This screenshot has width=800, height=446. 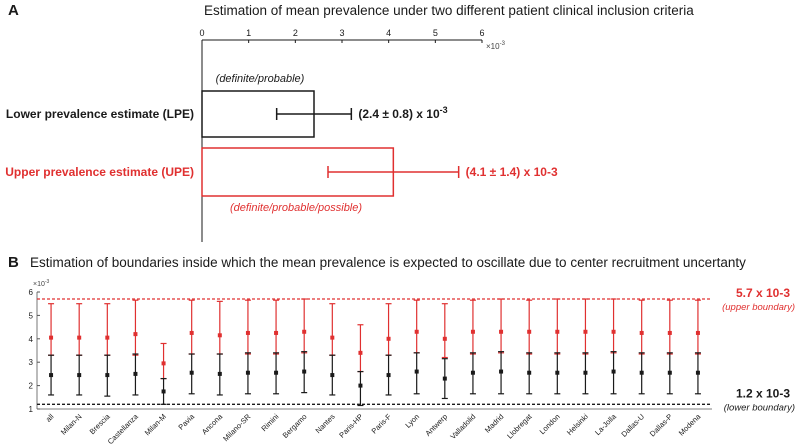 I want to click on category-label: Upper prevalence estimate (UPE), so click(x=99, y=172).